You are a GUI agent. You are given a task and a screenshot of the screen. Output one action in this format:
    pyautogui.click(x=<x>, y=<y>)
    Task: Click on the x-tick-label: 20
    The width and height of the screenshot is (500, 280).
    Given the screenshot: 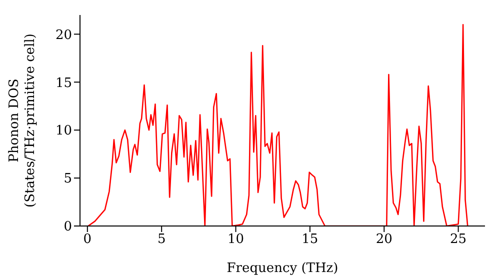 What is the action you would take?
    pyautogui.click(x=384, y=240)
    